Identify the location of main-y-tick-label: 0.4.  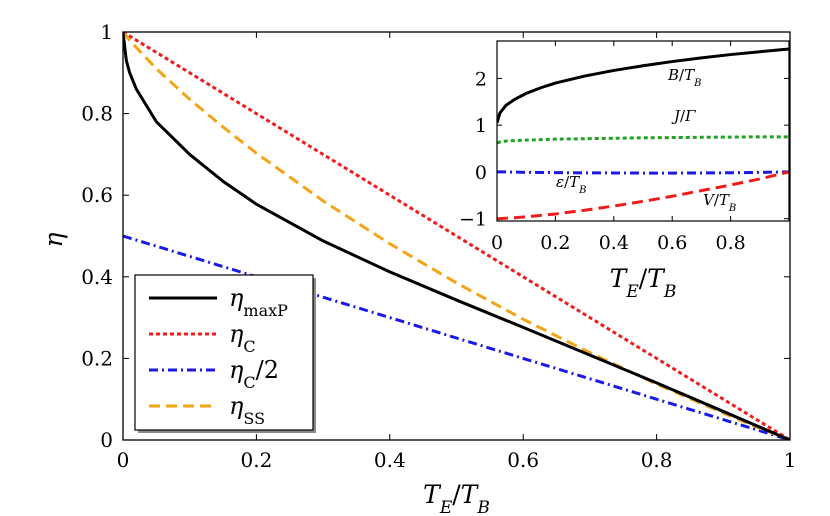
(97, 277).